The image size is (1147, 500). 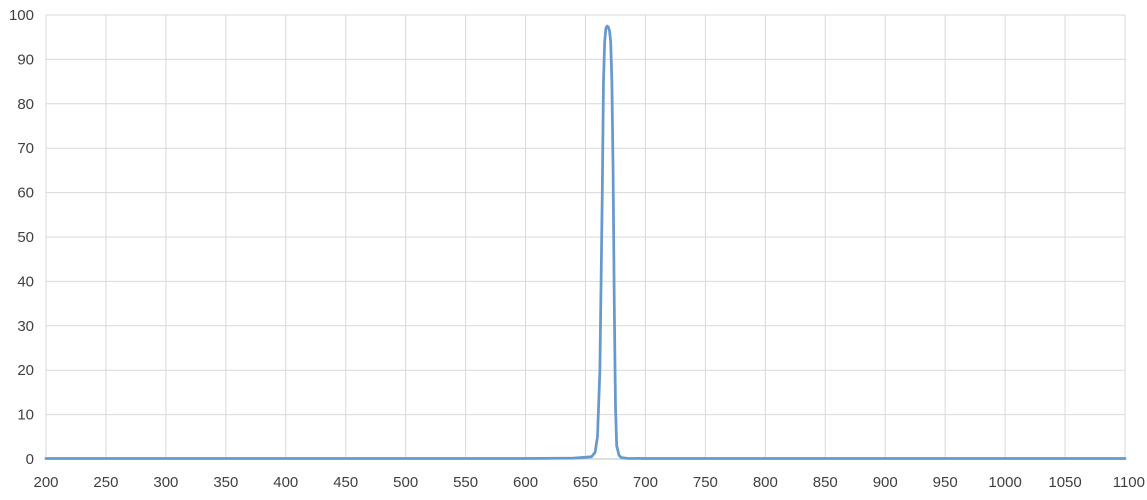 I want to click on y-tick-label: 50, so click(x=25, y=237).